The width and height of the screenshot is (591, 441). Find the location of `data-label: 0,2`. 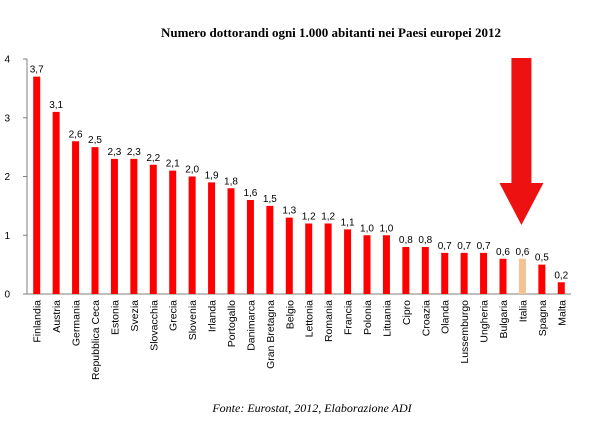

data-label: 0,2 is located at coordinates (561, 275).